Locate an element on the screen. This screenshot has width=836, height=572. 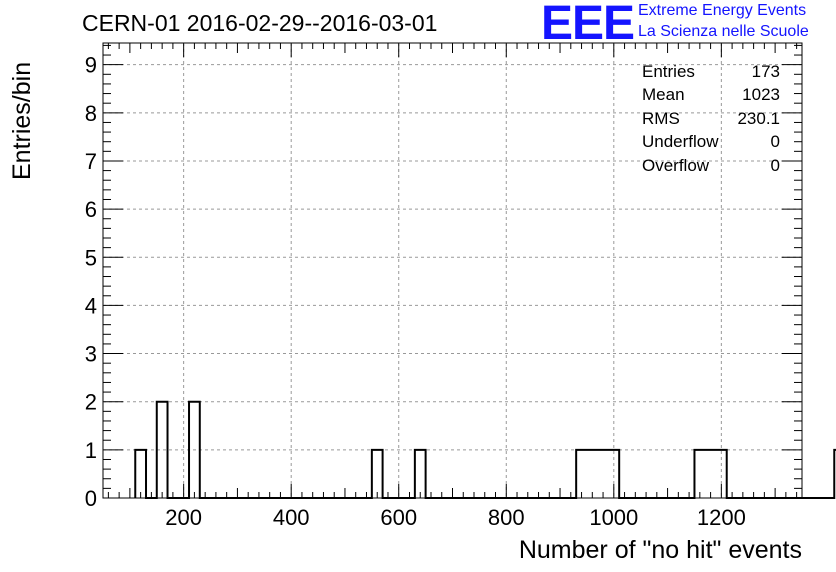
stat-entries: Entries 173 is located at coordinates (711, 71).